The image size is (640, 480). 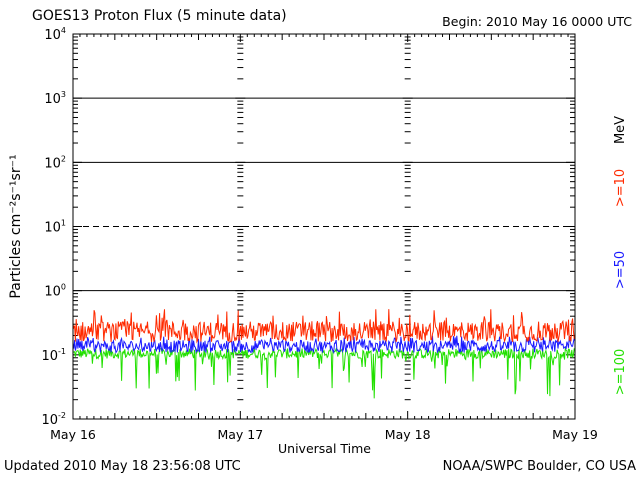 What do you see at coordinates (55, 162) in the screenshot?
I see `y-tick-label: 10²` at bounding box center [55, 162].